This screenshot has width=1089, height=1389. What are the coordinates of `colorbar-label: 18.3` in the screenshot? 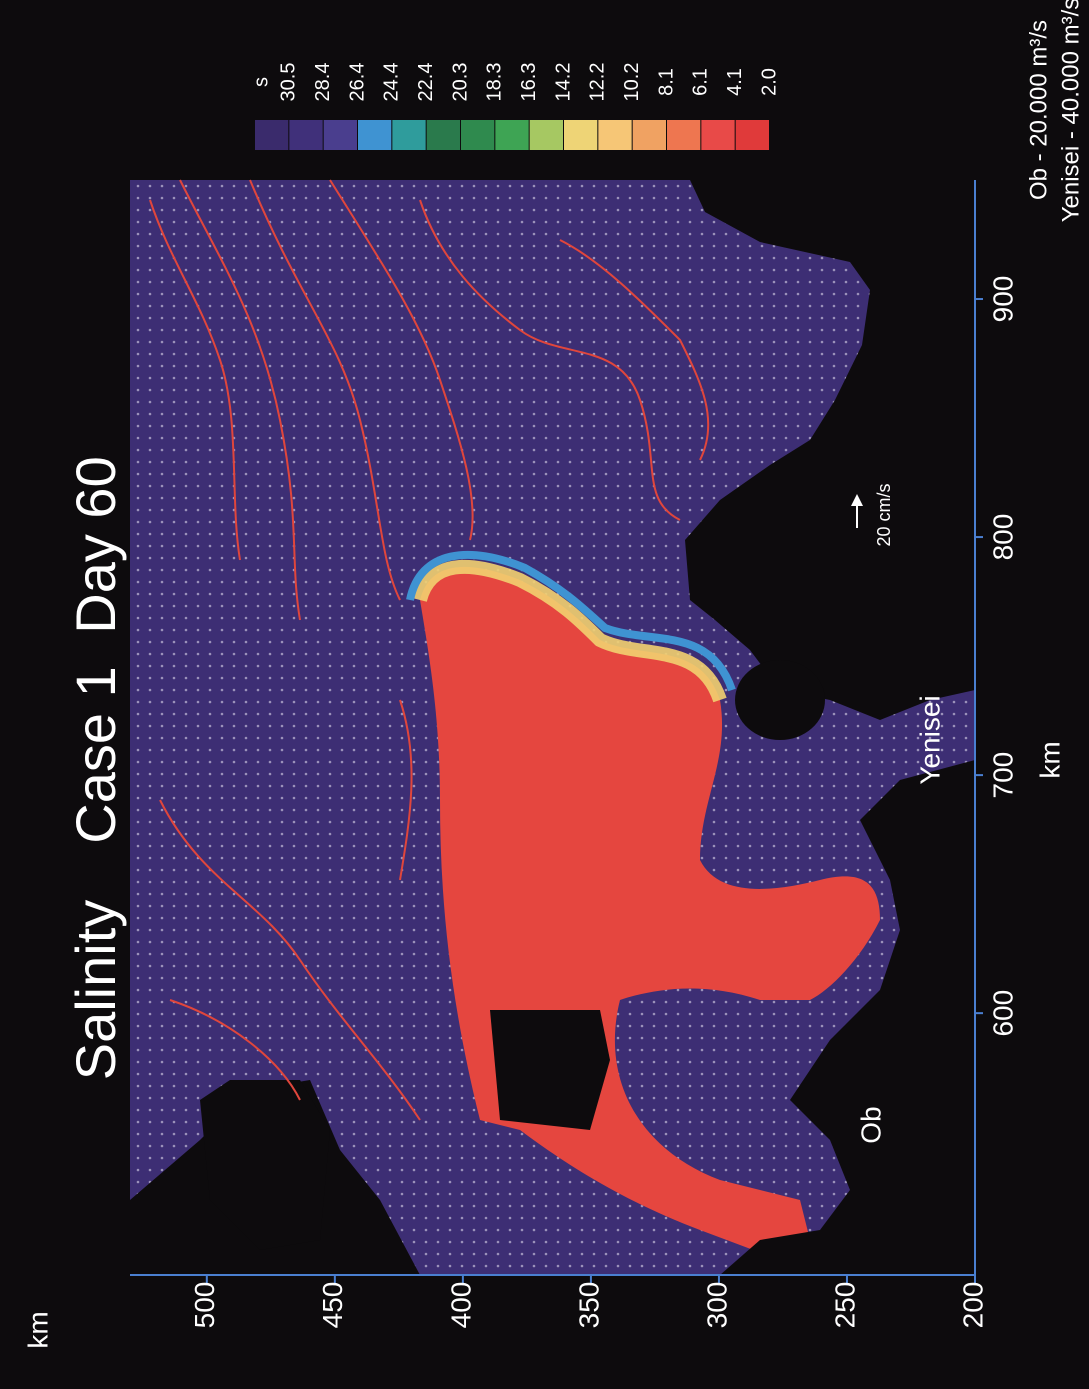 It's located at (495, 82).